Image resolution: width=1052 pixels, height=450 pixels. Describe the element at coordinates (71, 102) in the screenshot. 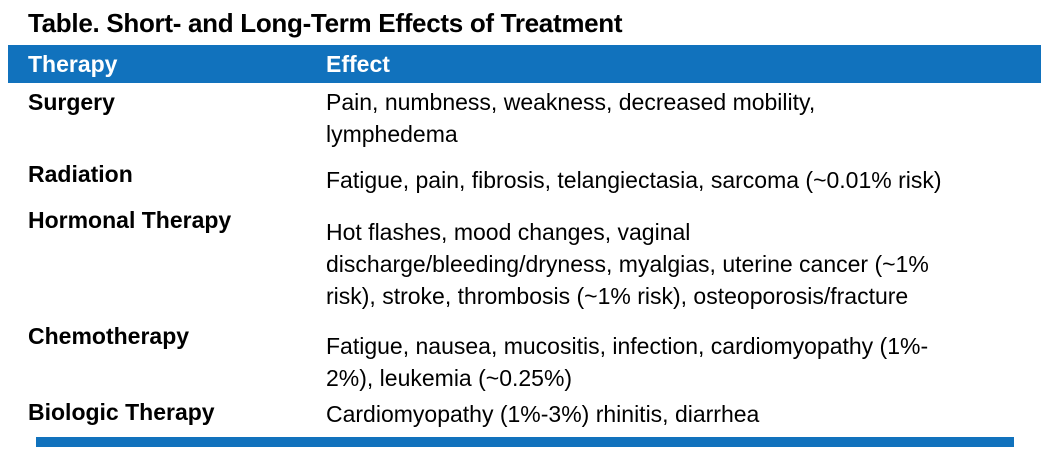

I see `therapy-cell: Surgery` at that location.